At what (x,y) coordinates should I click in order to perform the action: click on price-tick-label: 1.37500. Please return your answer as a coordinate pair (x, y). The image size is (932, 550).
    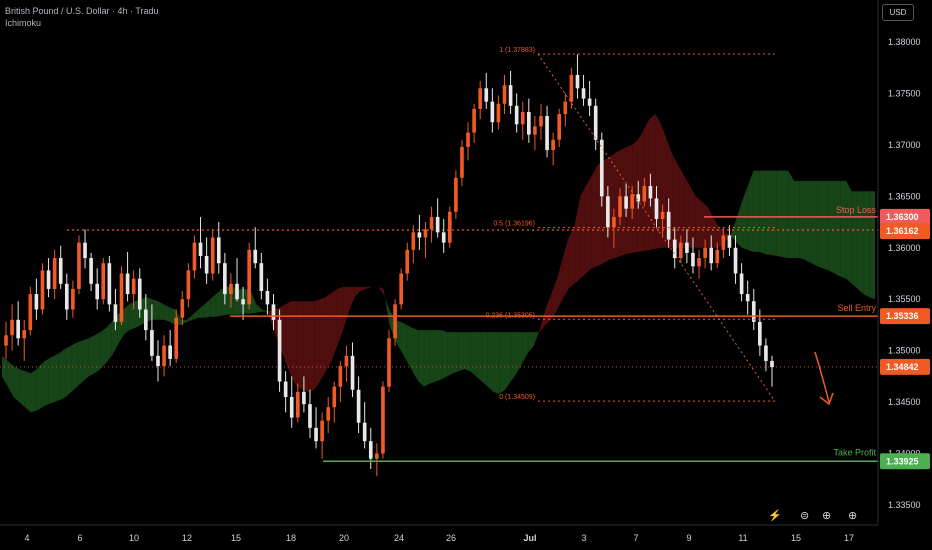
    Looking at the image, I should click on (904, 93).